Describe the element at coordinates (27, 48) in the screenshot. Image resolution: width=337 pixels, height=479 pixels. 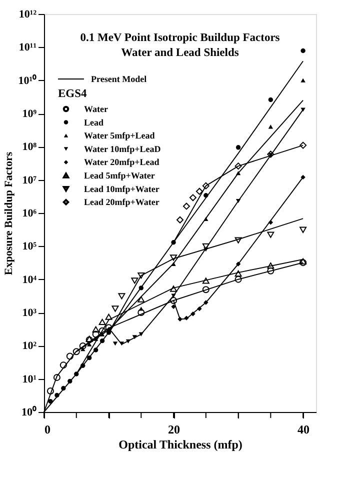
I see `y-tick-label: 10¹¹` at that location.